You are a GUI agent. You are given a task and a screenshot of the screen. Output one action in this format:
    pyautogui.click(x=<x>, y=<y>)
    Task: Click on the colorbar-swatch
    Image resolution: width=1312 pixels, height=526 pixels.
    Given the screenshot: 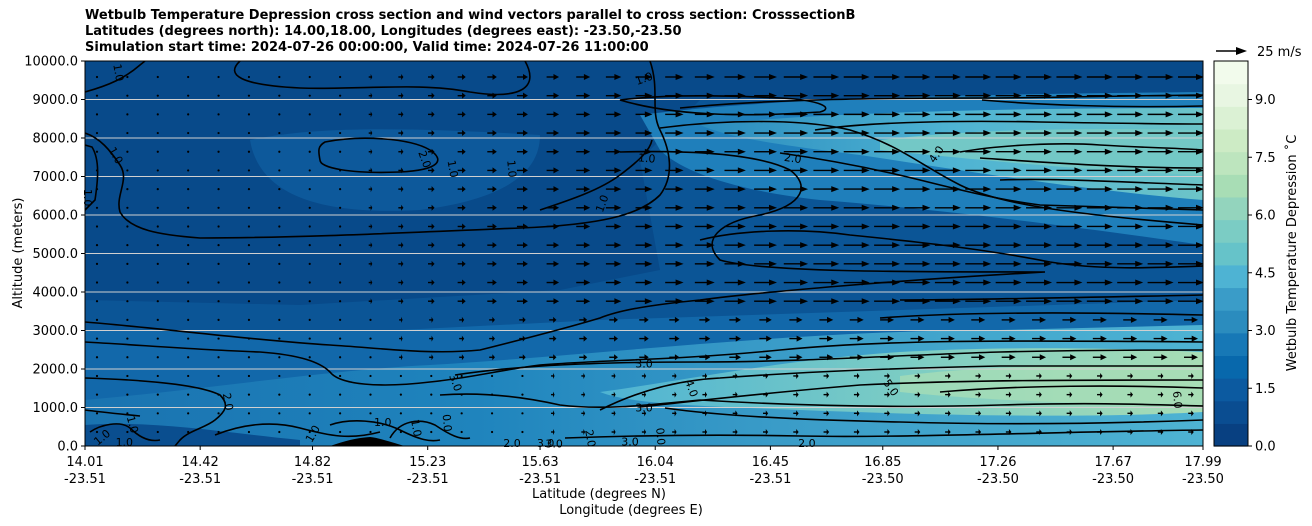 What is the action you would take?
    pyautogui.click(x=1231, y=208)
    